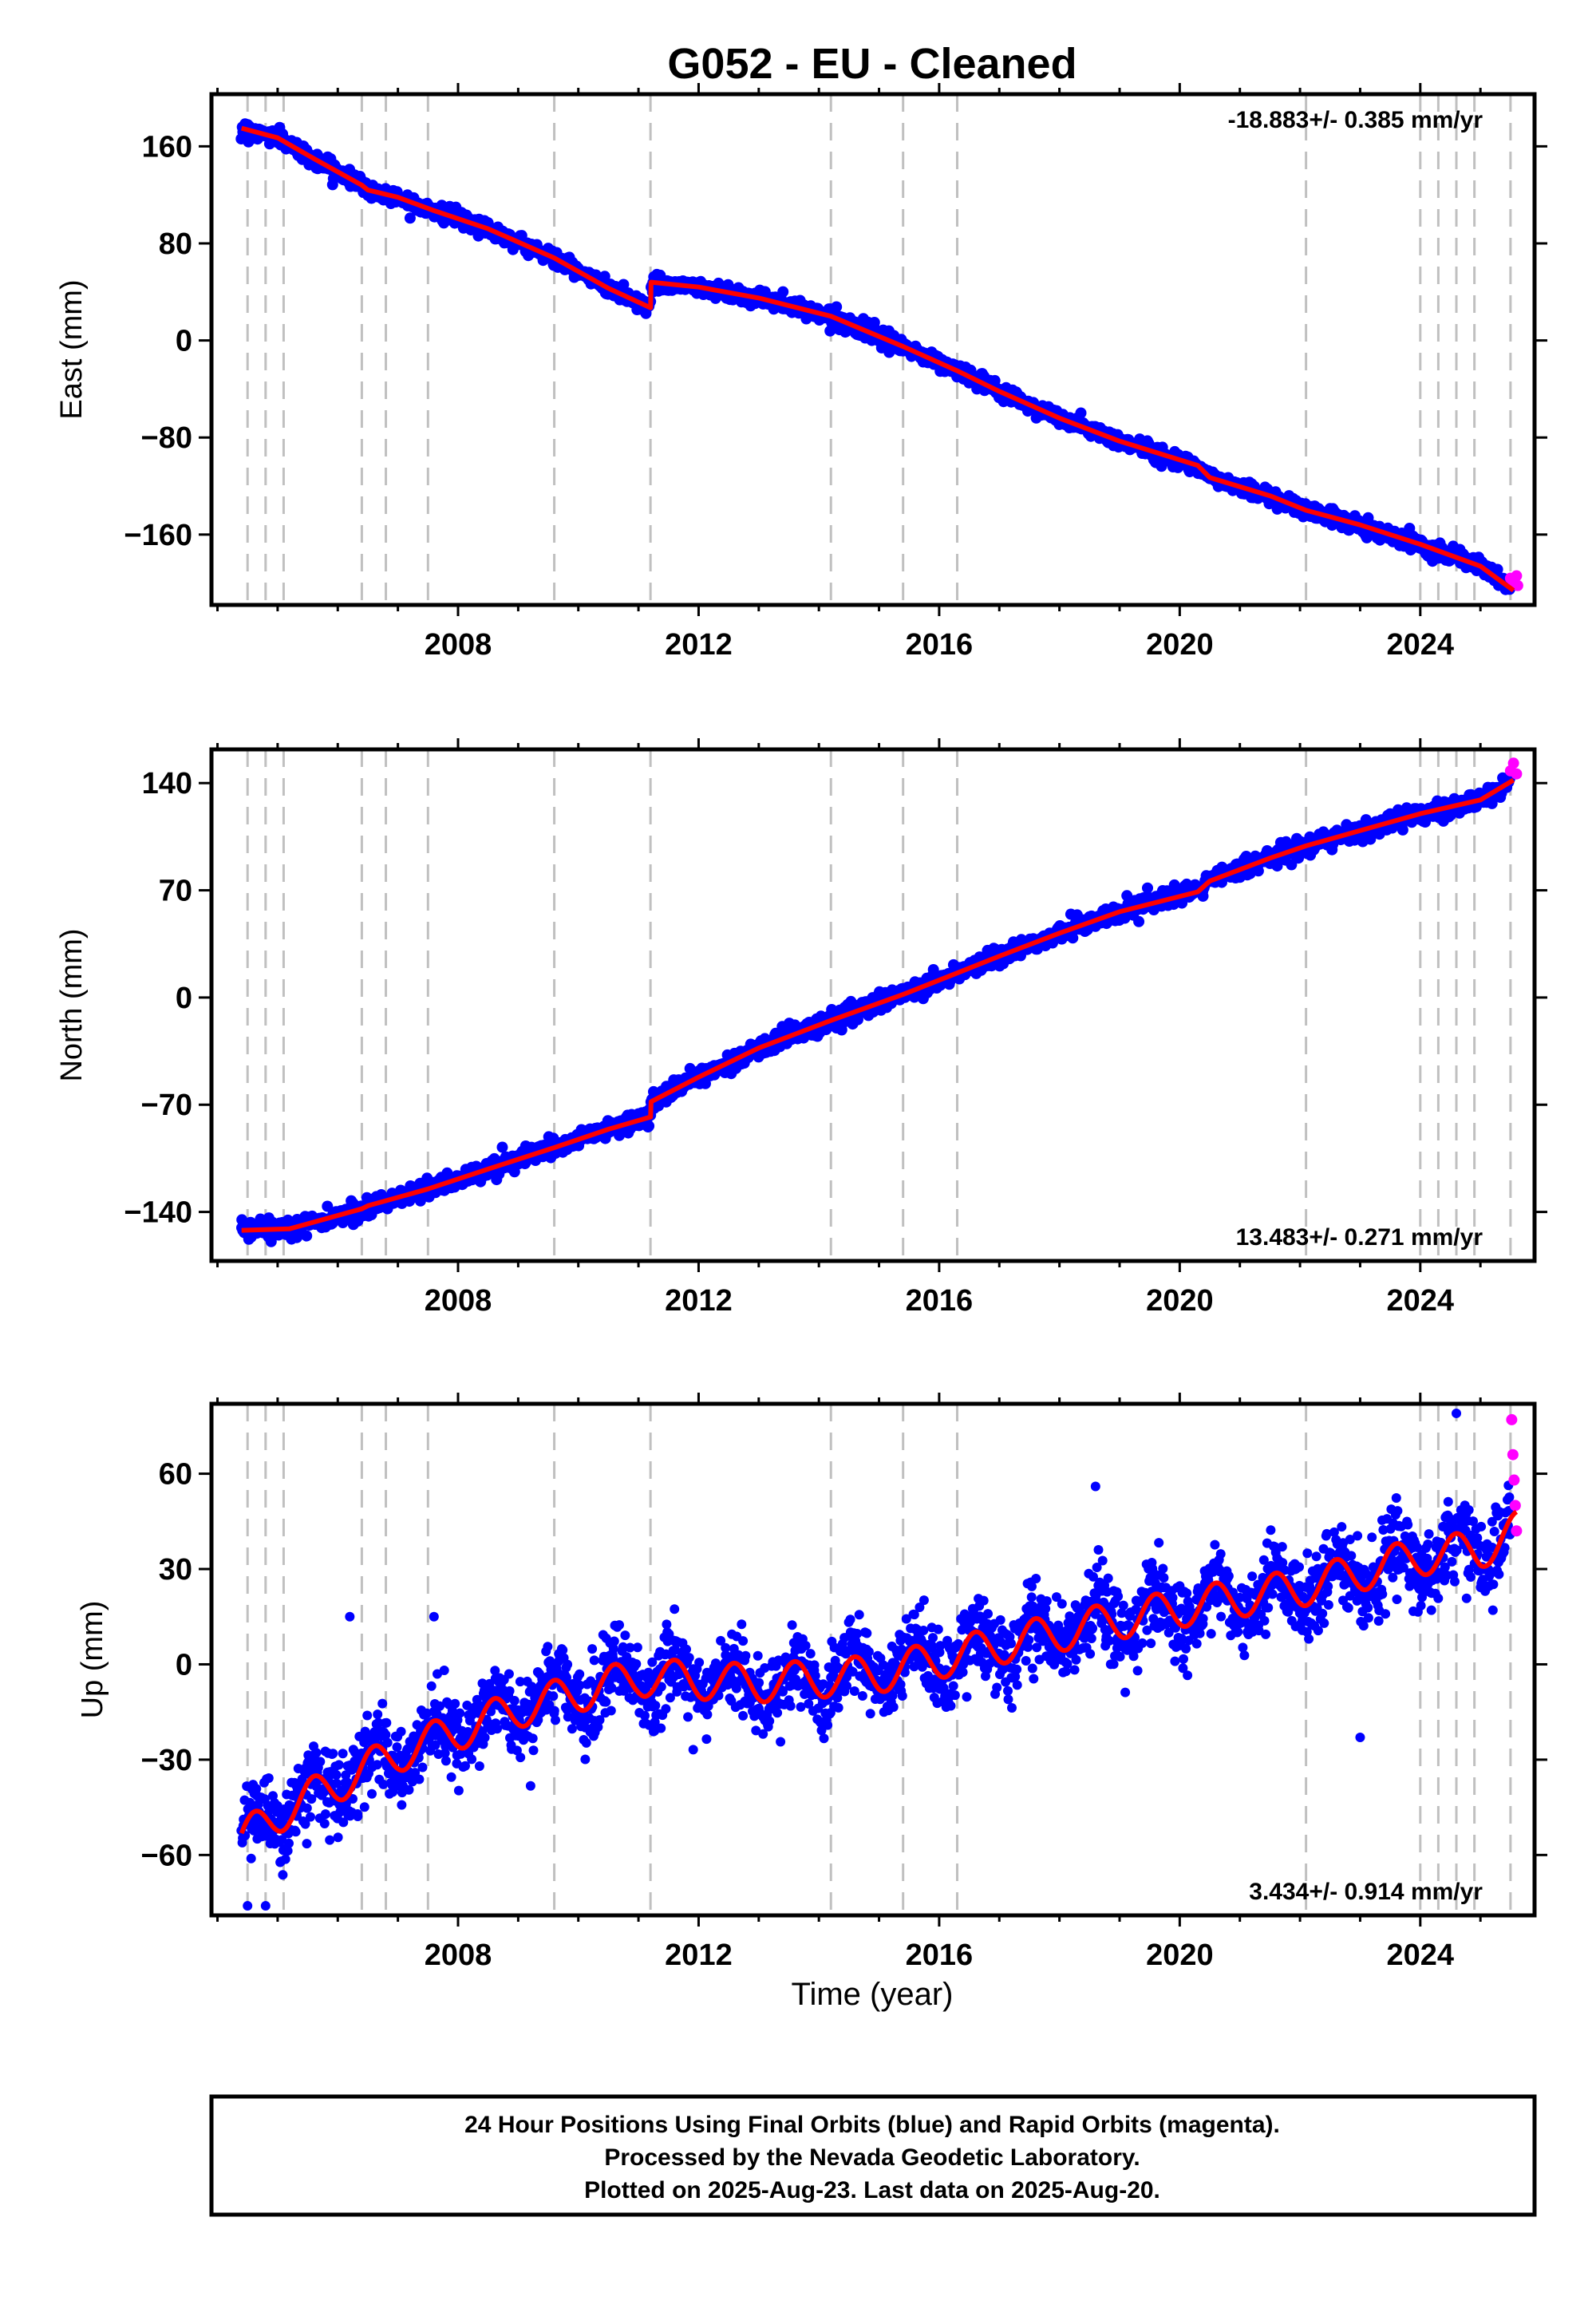  I want to click on east-x-tick-label: 2020, so click(1180, 645).